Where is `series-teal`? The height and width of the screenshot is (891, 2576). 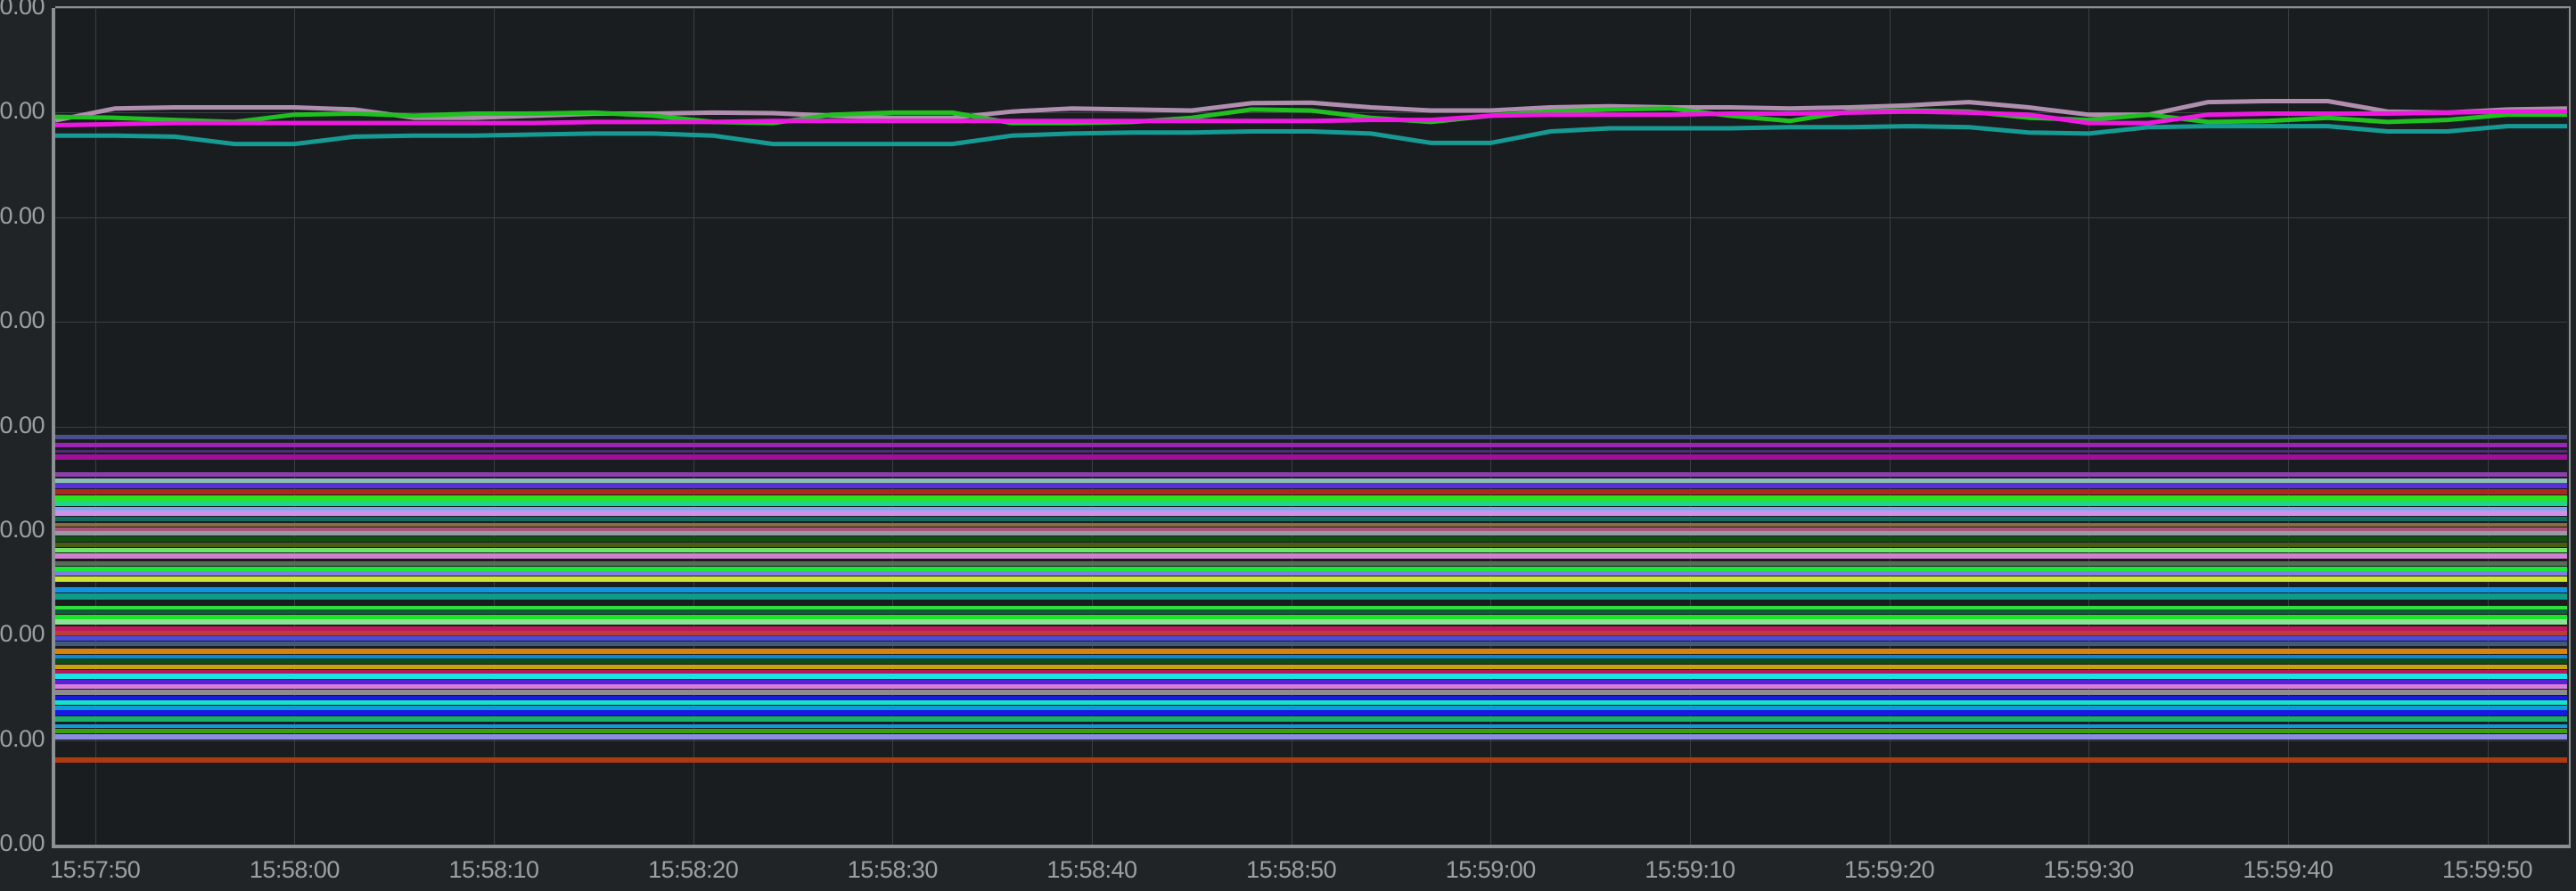
series-teal is located at coordinates (1311, 135).